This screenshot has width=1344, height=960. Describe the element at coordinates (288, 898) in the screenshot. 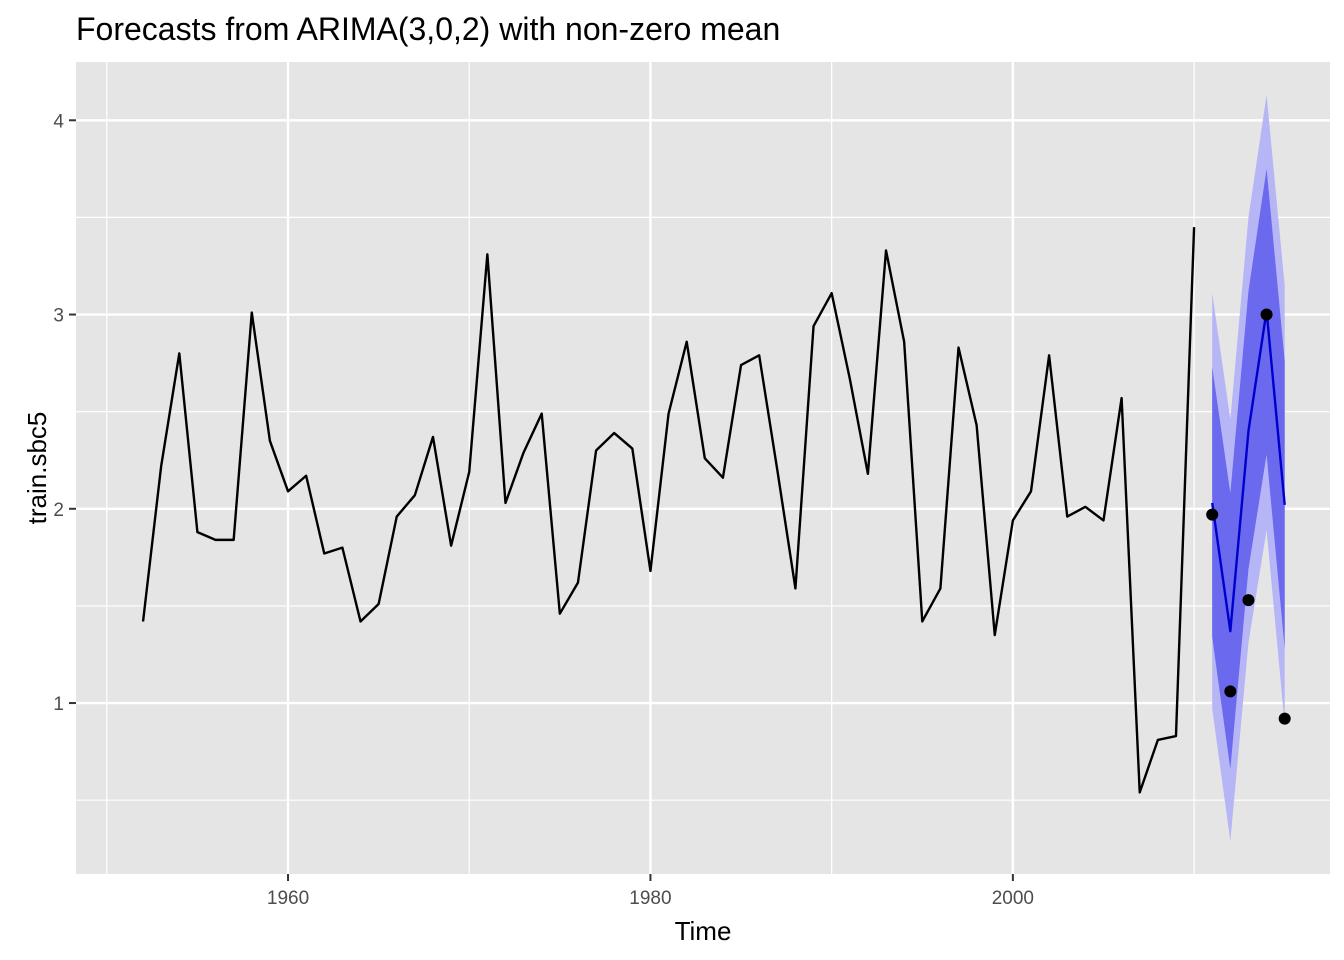

I see `x-tick-label: 1960` at that location.